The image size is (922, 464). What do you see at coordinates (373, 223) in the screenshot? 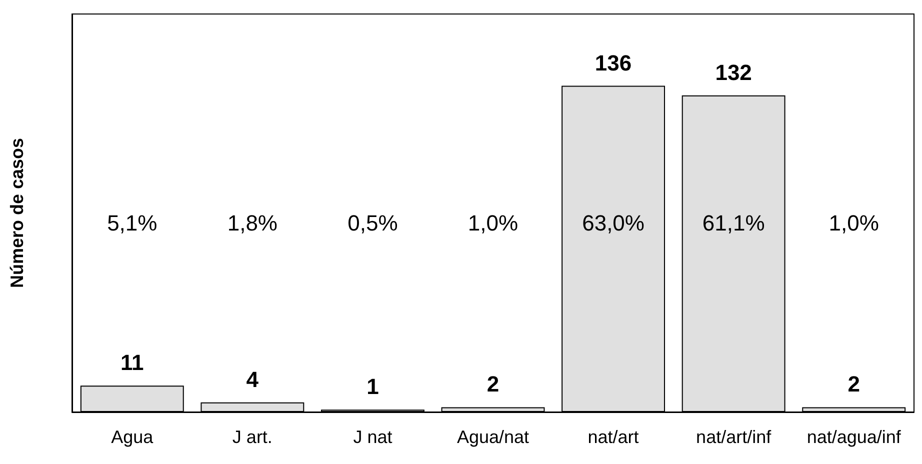
I see `annotation: 0,5%` at bounding box center [373, 223].